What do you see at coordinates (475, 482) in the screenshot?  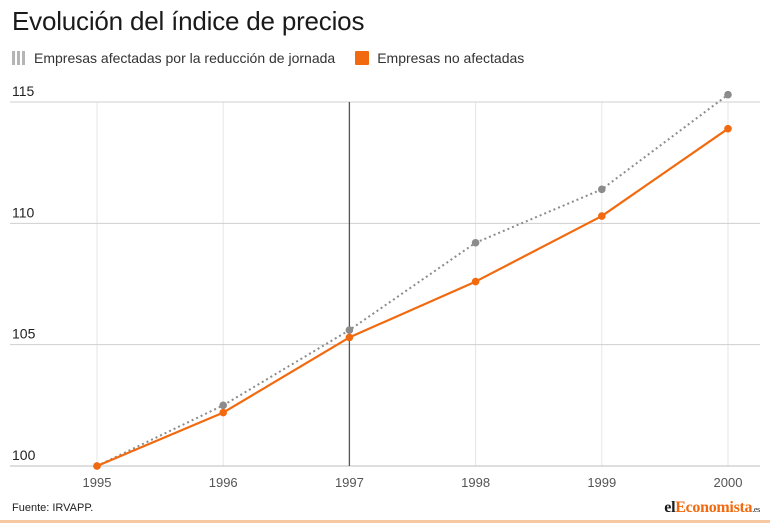 I see `x-tick-label-1998: 1998` at bounding box center [475, 482].